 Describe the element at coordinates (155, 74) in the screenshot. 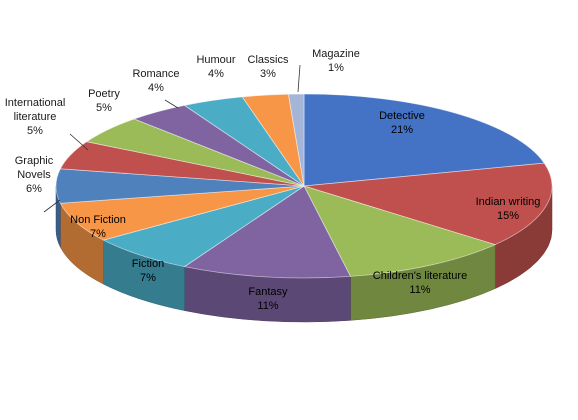

I see `slice-label-9: Romance` at that location.